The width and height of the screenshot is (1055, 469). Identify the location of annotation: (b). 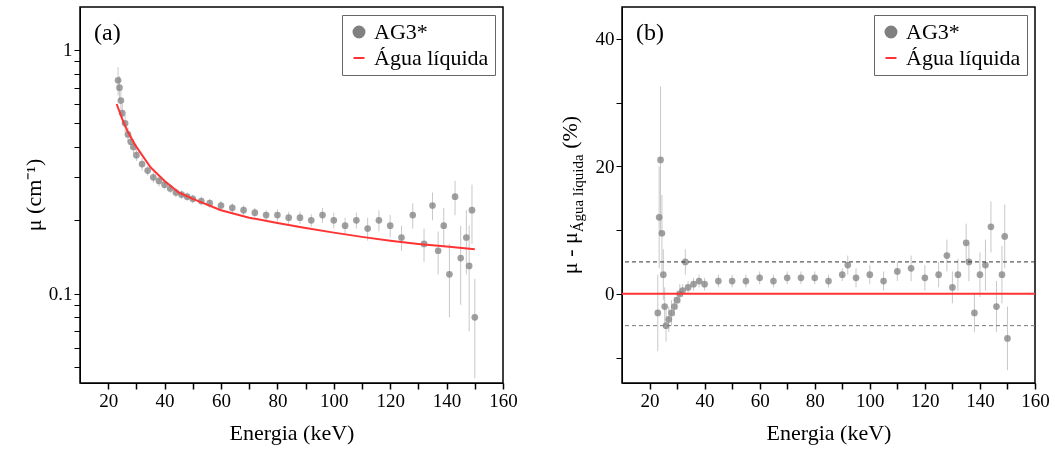
(650, 32).